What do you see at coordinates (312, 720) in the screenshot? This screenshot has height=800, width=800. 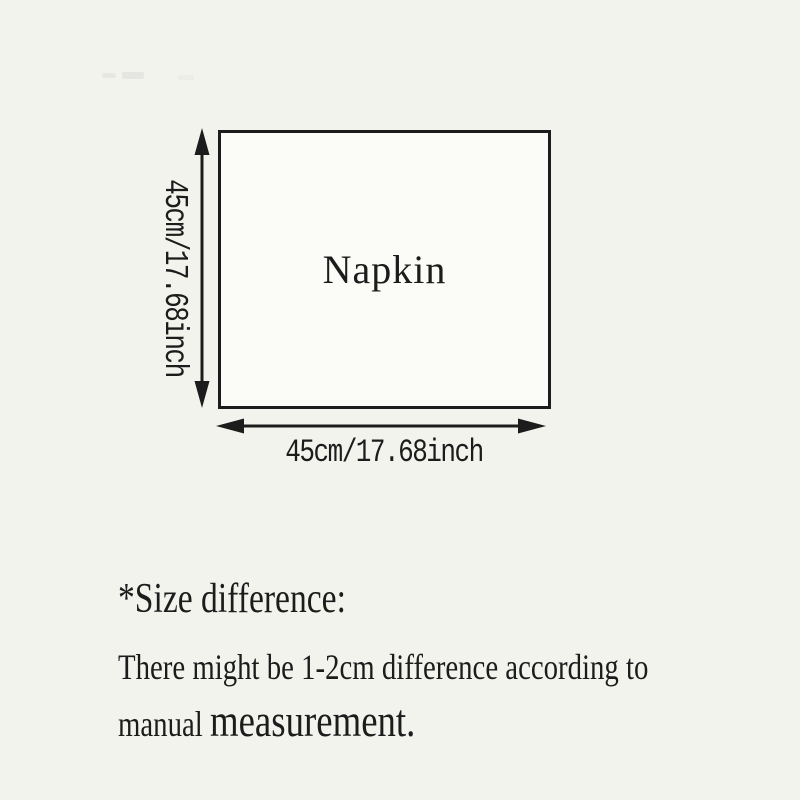 I see `note-body-line-2-emphasis: measurement.` at bounding box center [312, 720].